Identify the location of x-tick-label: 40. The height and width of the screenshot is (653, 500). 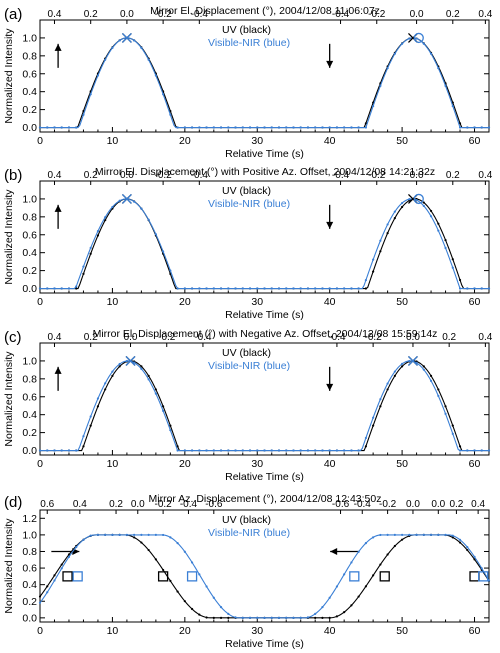
(330, 302).